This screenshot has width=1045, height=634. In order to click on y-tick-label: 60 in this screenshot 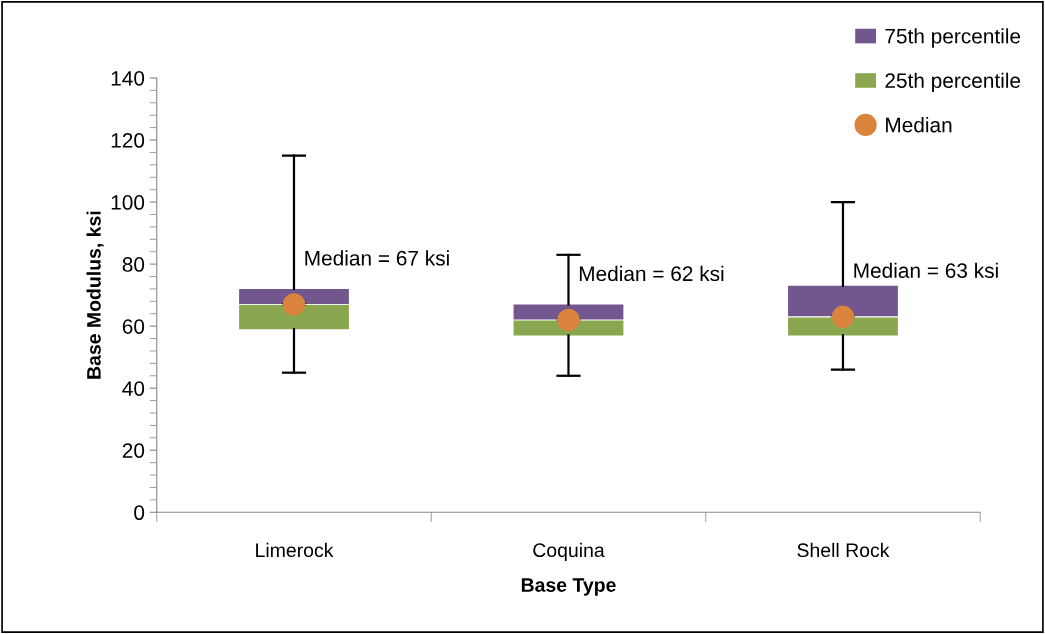, I will do `click(133, 326)`.